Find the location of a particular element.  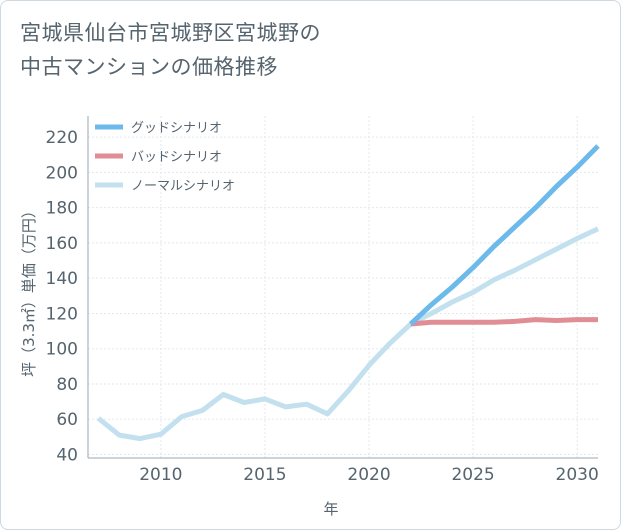

x-tick-label-2020: 2020 is located at coordinates (368, 475).